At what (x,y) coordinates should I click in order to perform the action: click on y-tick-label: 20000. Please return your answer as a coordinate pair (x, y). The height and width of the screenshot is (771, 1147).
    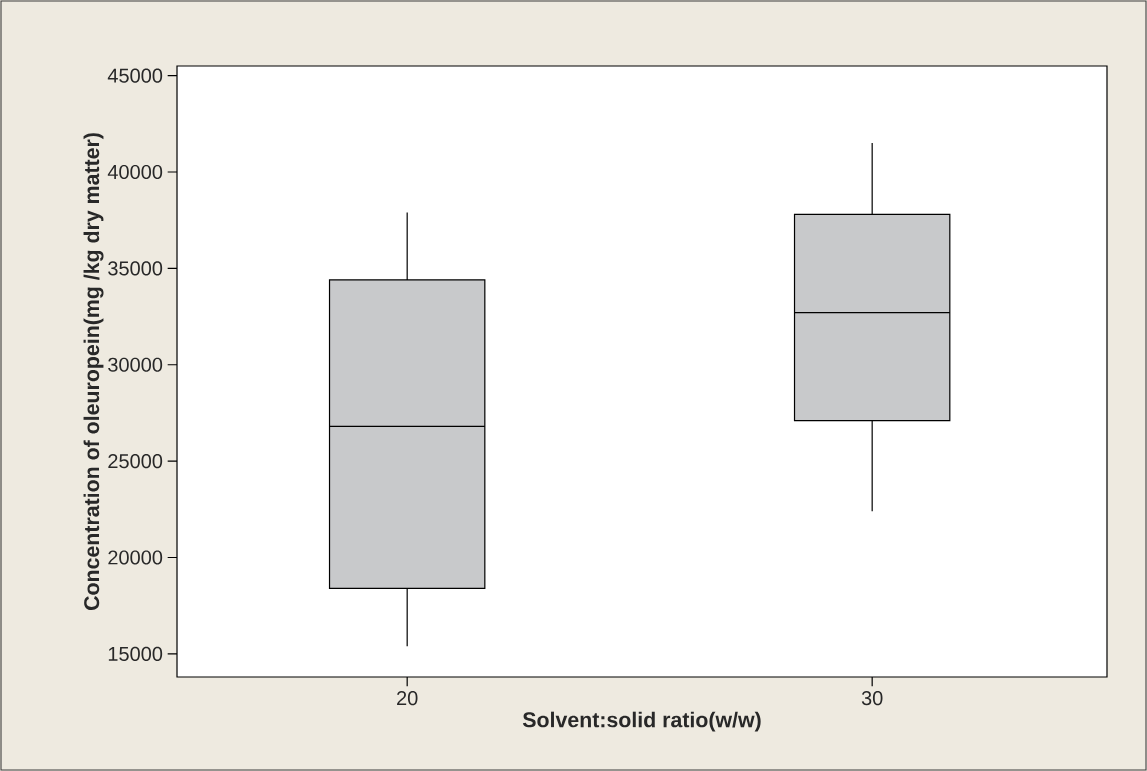
    Looking at the image, I should click on (135, 557).